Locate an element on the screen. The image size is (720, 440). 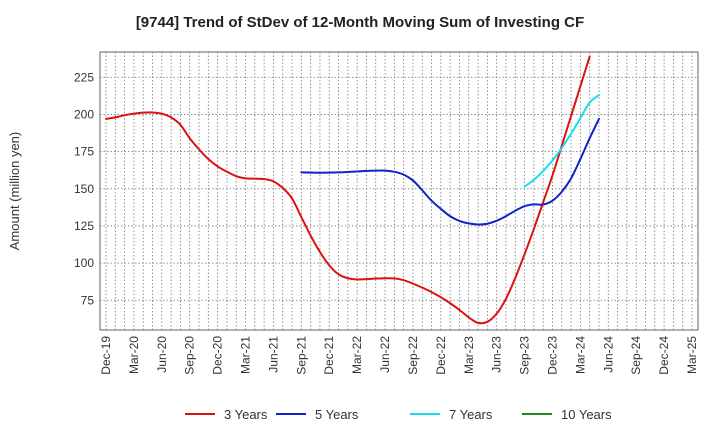
x-tick-label: Sep-22 is located at coordinates (413, 355).